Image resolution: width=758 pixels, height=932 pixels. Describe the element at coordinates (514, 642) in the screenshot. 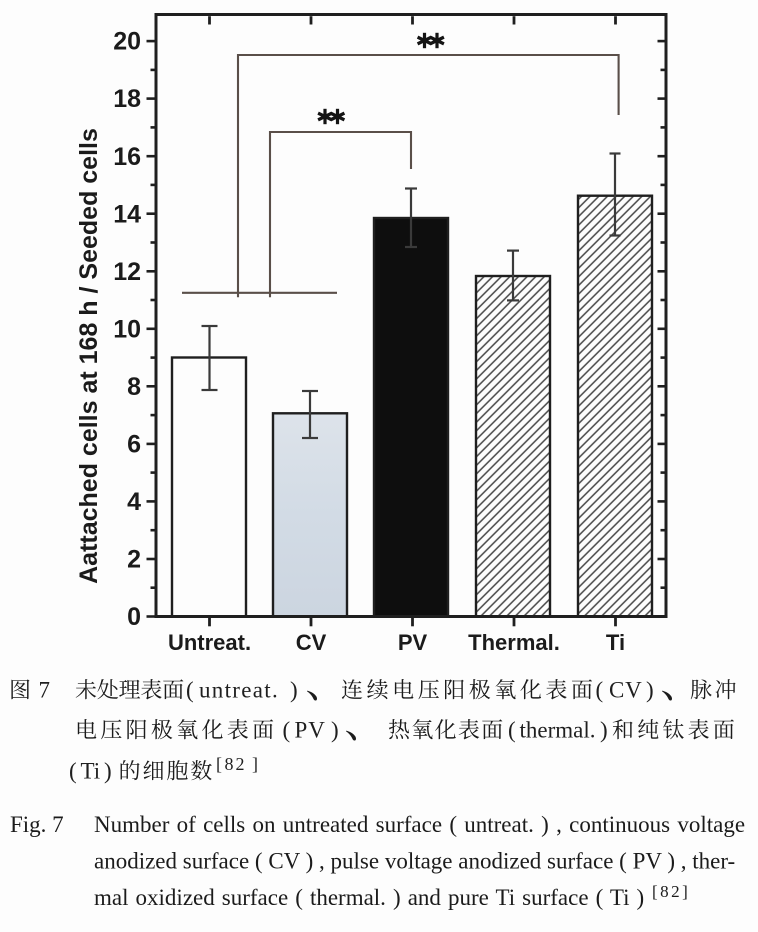

I see `svg-text: Thermal.` at that location.